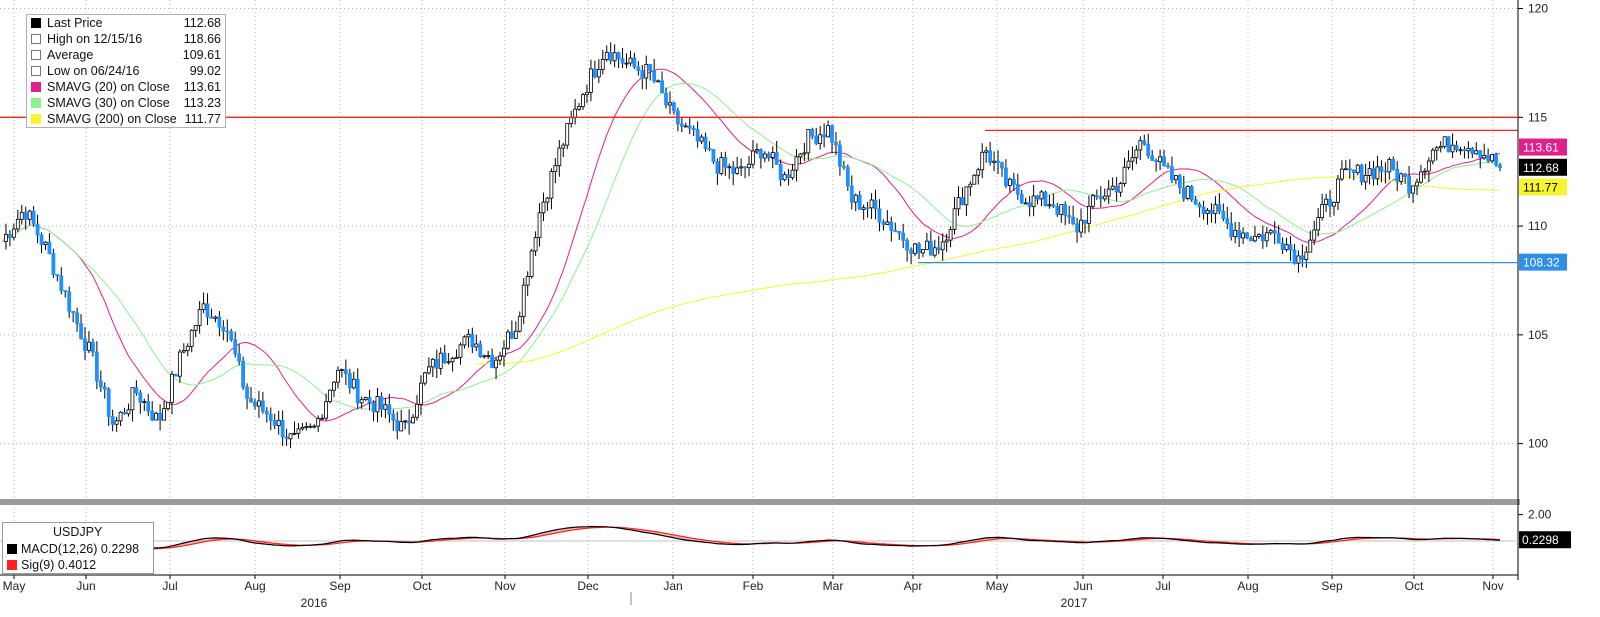 The width and height of the screenshot is (1600, 617). What do you see at coordinates (340, 586) in the screenshot?
I see `x-tick-label: Sep` at bounding box center [340, 586].